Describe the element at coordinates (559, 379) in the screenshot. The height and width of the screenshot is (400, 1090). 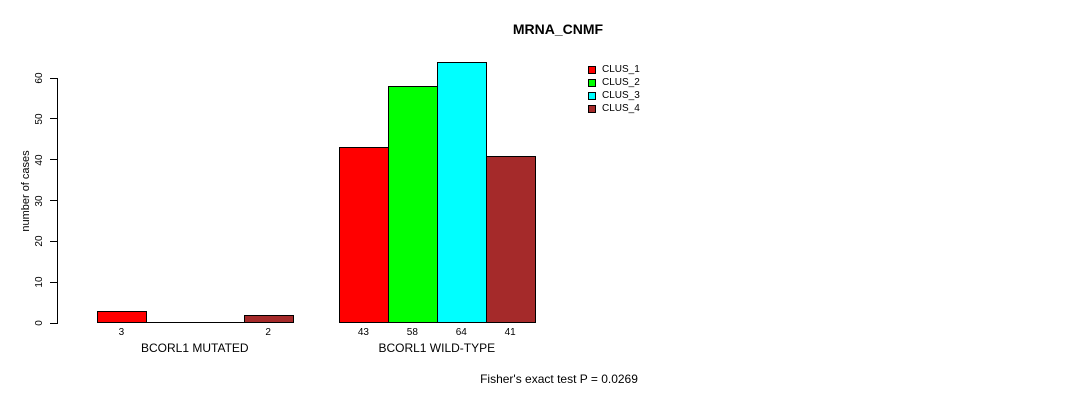
I see `footnote-text: Fisher's exact test P = 0.0269` at that location.